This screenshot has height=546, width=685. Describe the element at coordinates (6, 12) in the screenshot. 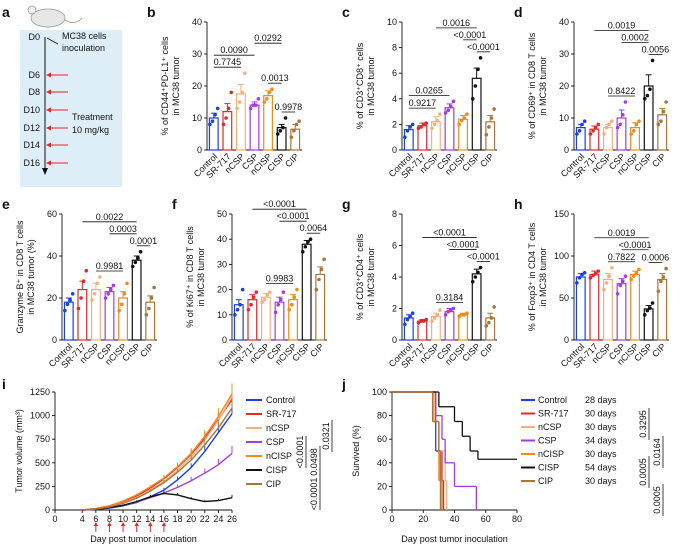

I see `panel-letter: a` at that location.